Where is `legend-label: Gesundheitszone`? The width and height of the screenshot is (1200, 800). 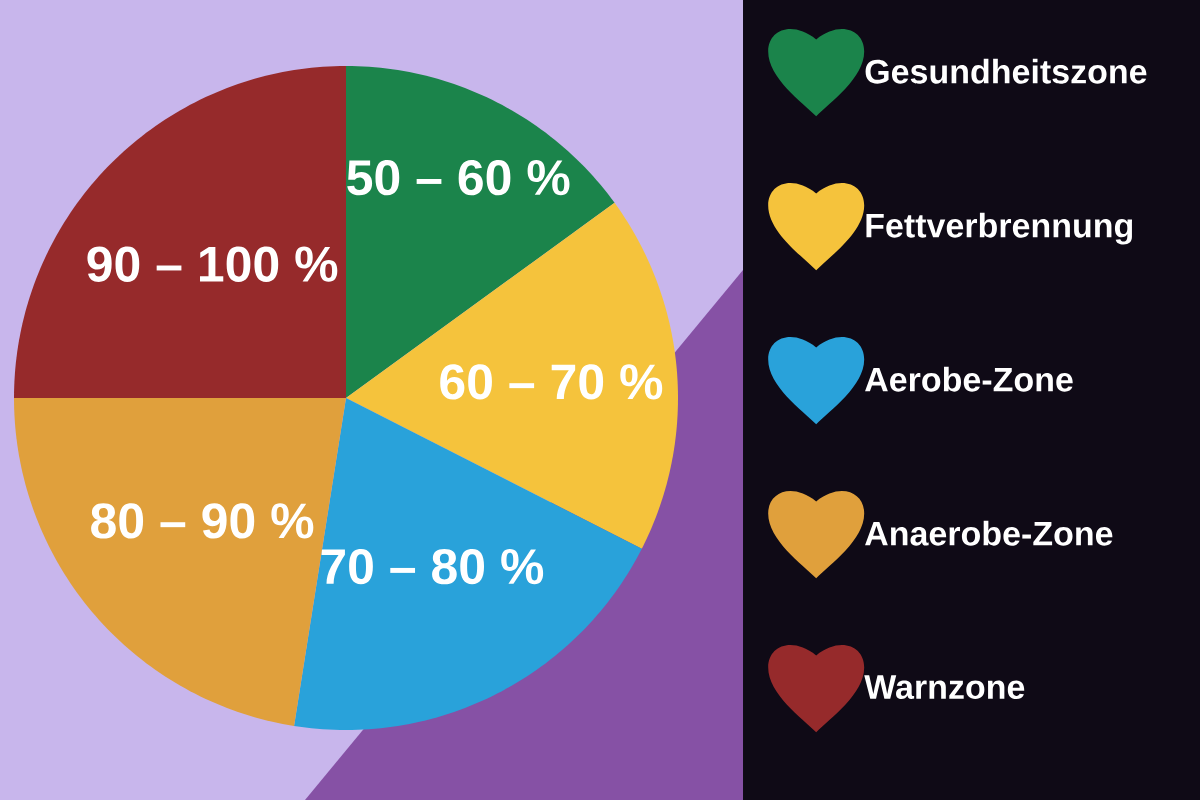 legend-label: Gesundheitszone is located at coordinates (1006, 71).